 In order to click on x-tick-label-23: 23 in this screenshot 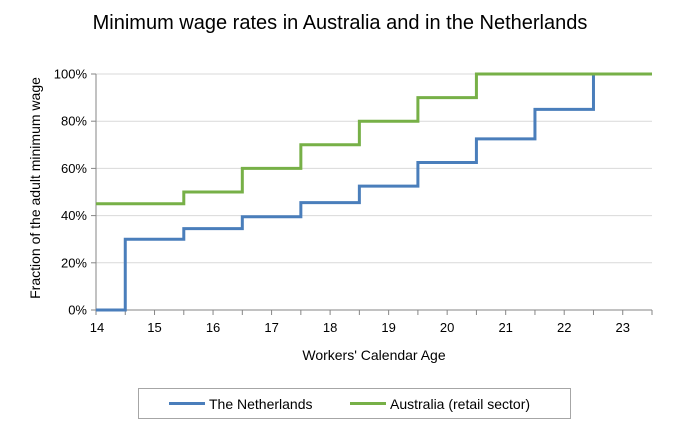, I will do `click(623, 327)`.